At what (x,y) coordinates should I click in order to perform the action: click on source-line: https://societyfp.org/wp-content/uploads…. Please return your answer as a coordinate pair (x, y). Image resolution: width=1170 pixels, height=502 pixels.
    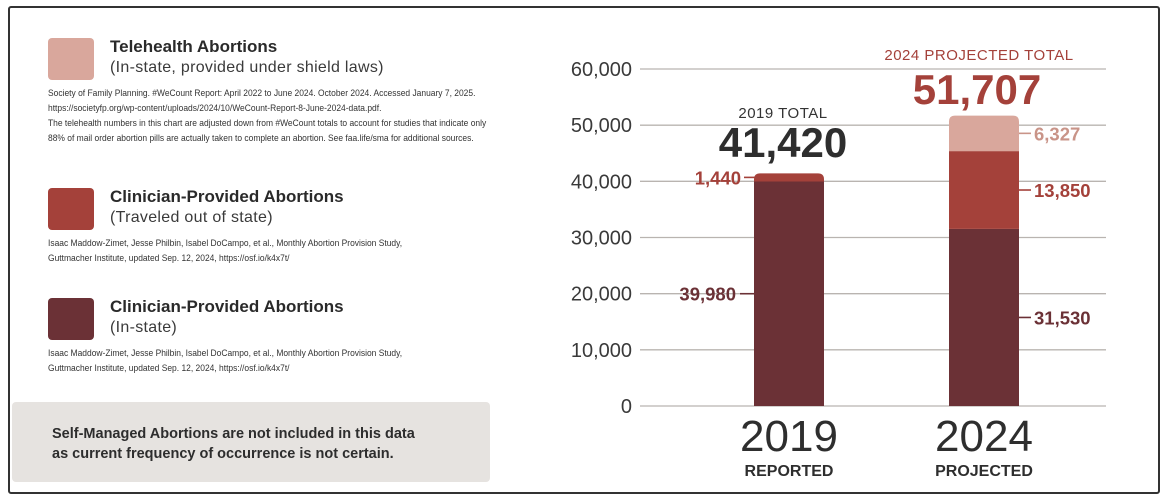
    Looking at the image, I should click on (215, 108).